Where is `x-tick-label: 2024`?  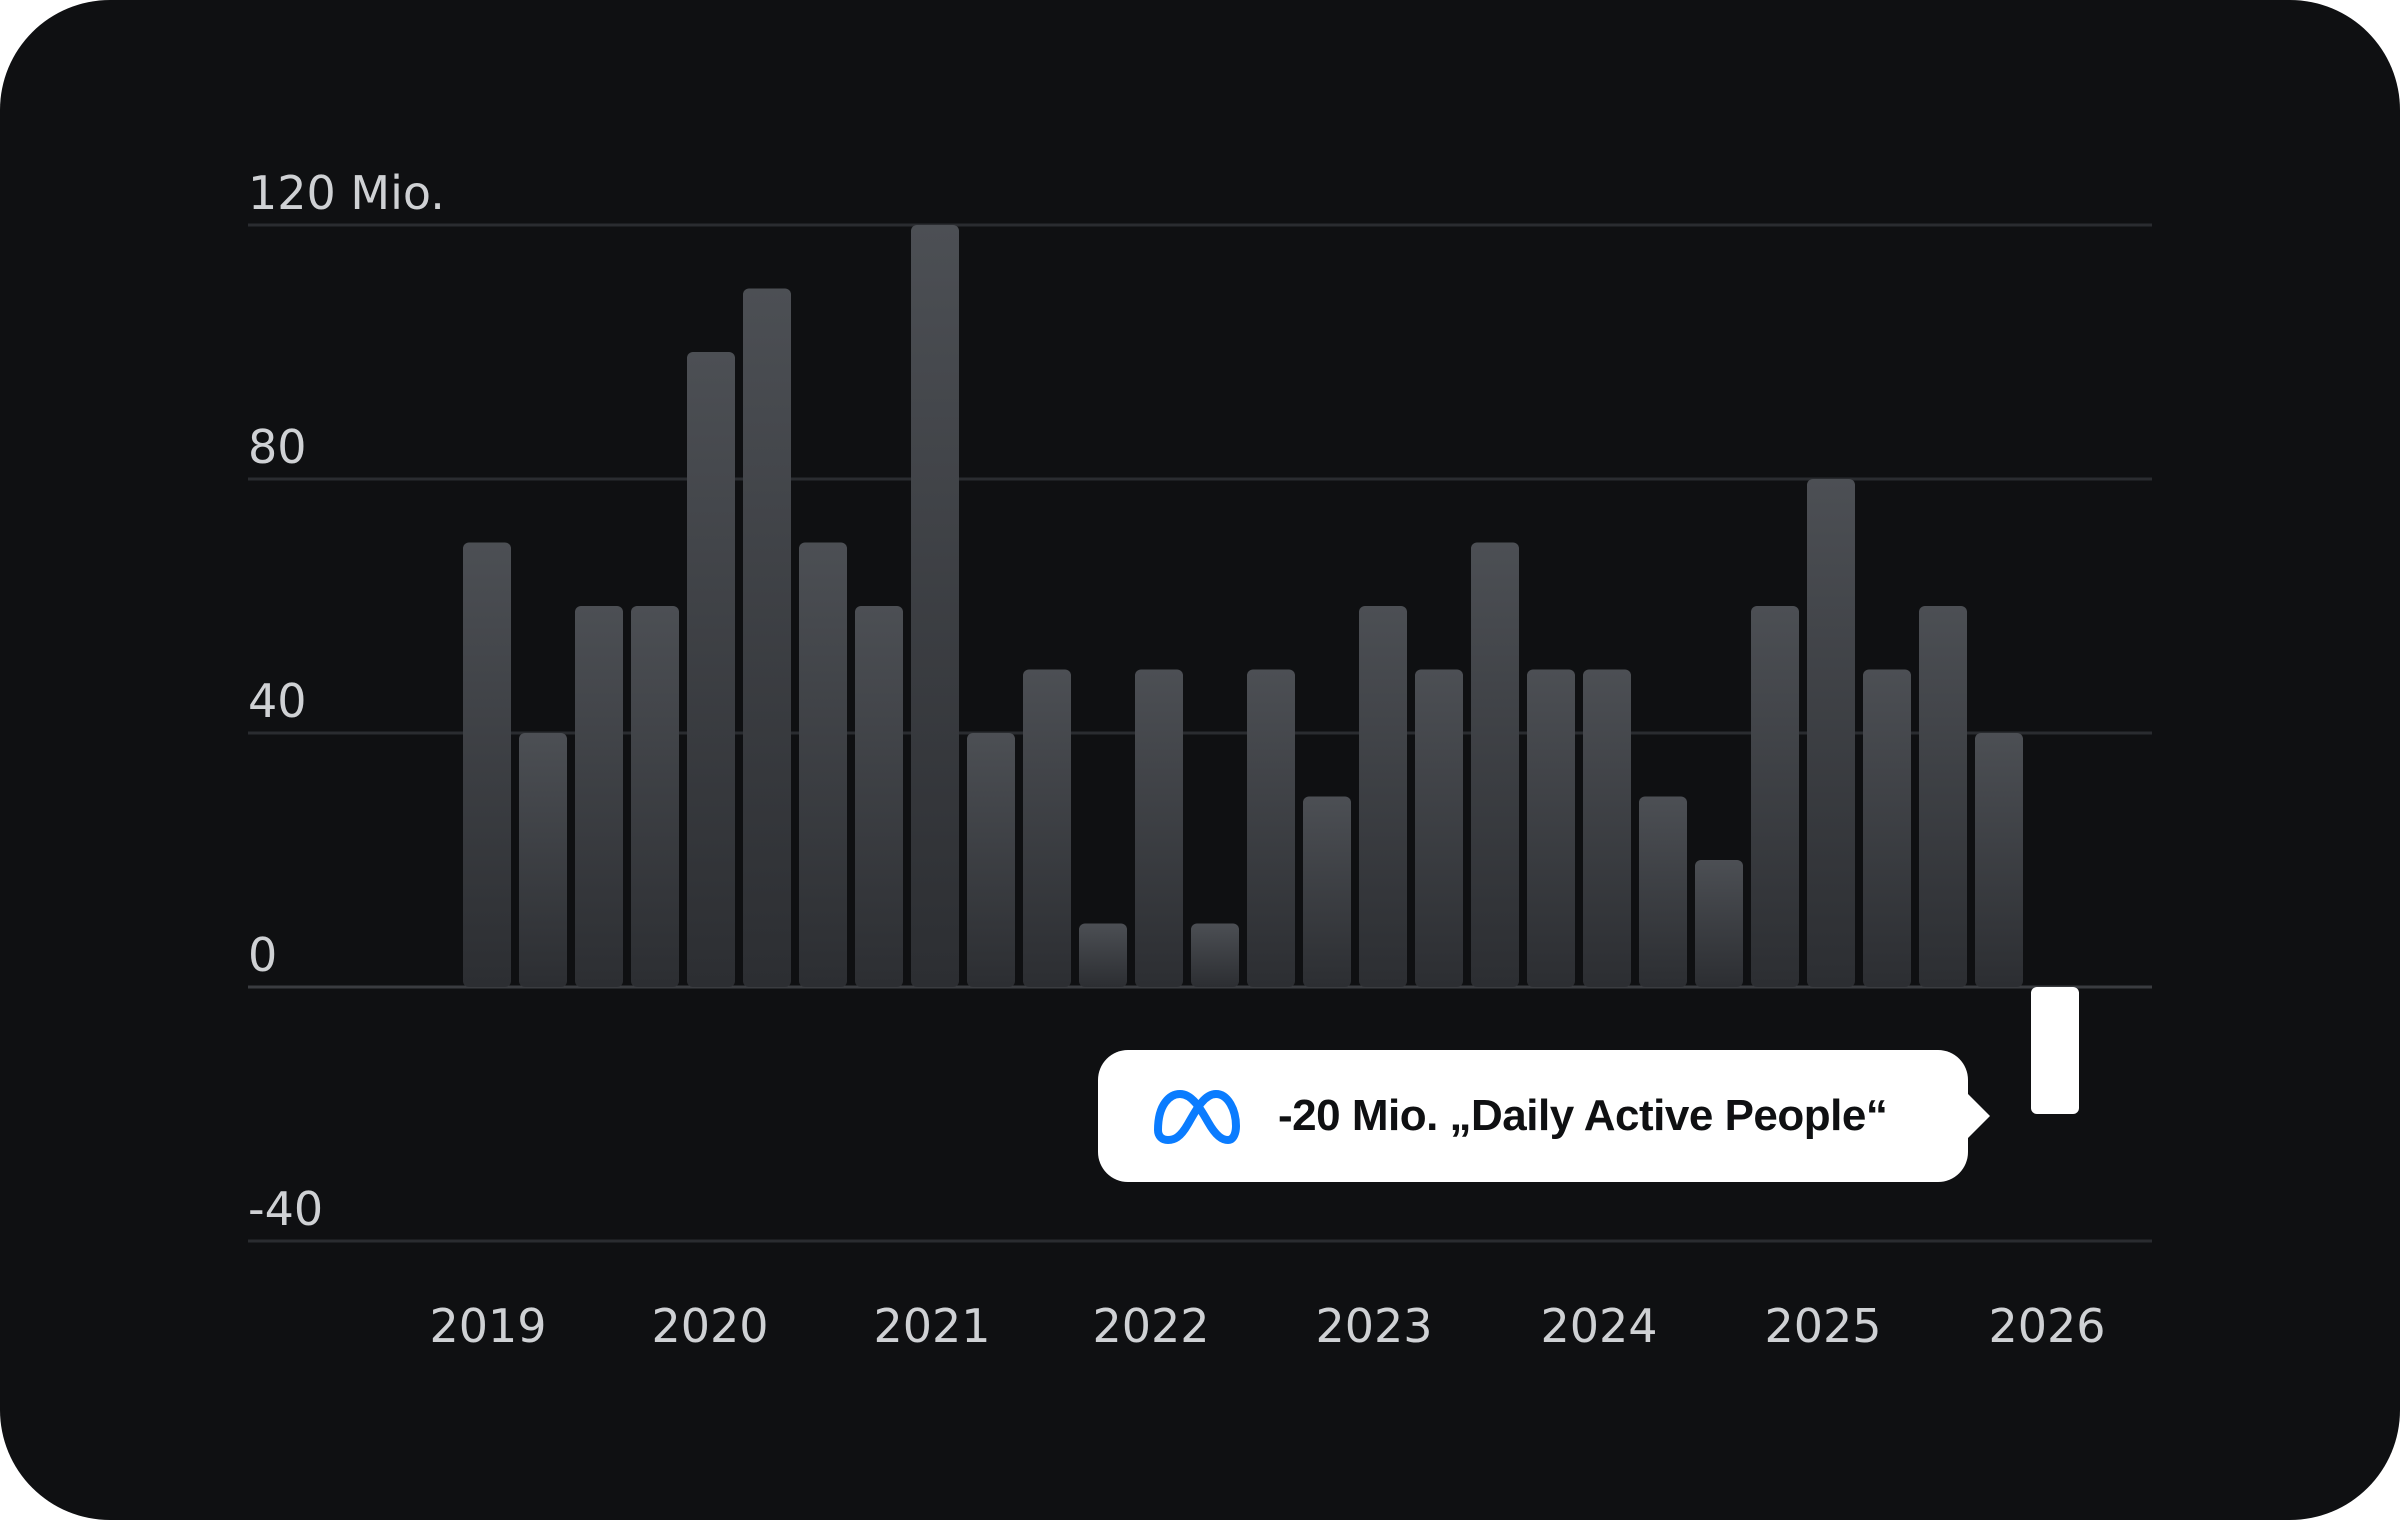
x-tick-label: 2024 is located at coordinates (1598, 1326).